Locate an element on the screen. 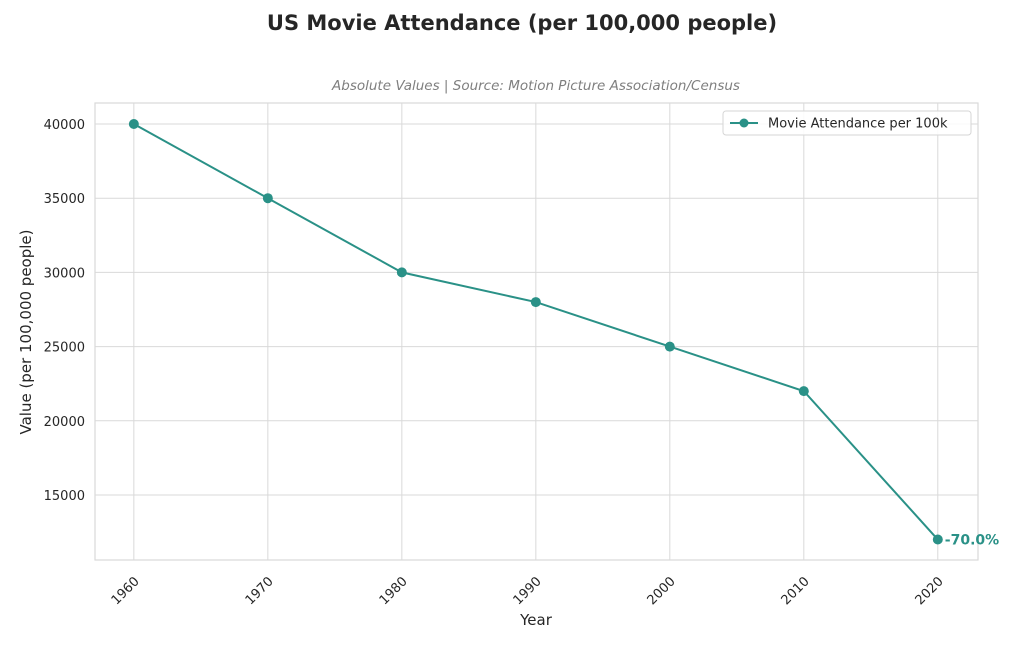  legend: Movie Attendance per 100k is located at coordinates (847, 123).